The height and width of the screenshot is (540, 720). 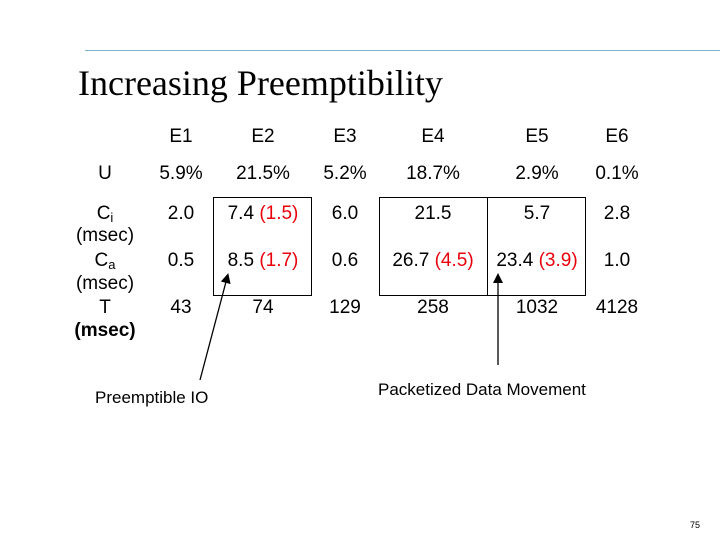 I want to click on table-cell-ca-e6: 1.0, so click(x=617, y=260).